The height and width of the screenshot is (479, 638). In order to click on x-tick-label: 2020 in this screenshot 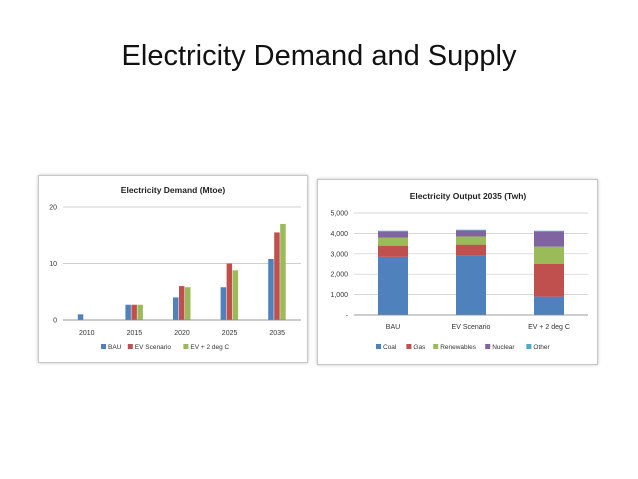, I will do `click(182, 333)`.